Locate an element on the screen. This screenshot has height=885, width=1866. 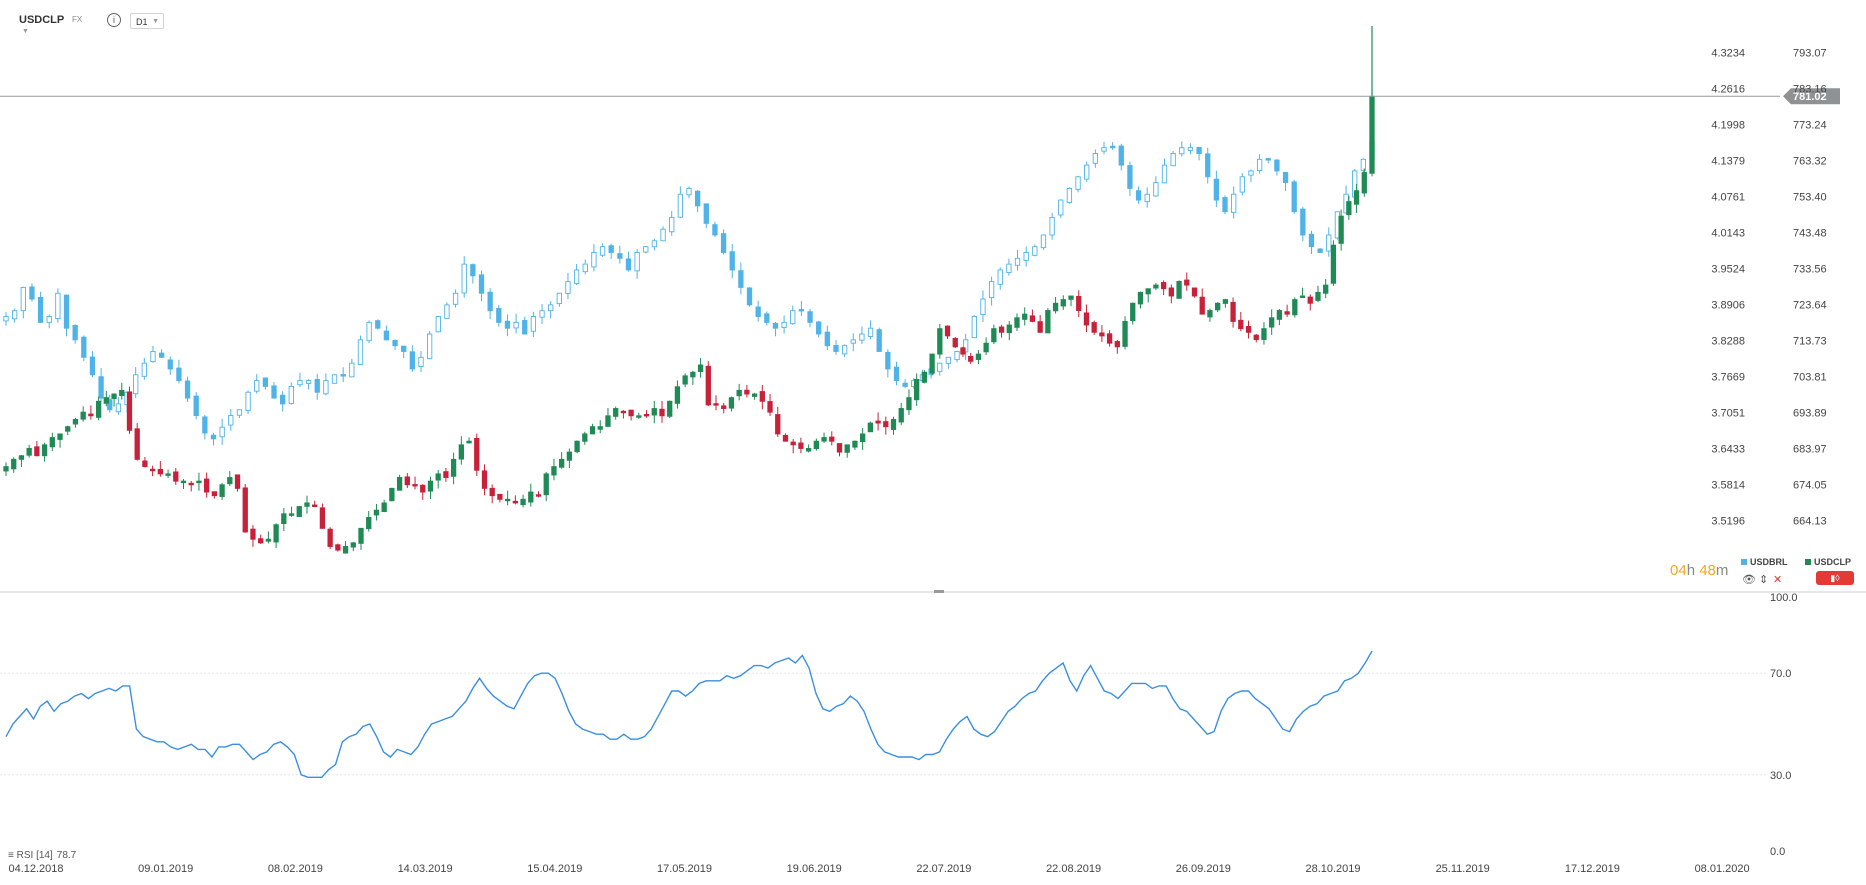
rsi-value: 78.7 is located at coordinates (66, 855).